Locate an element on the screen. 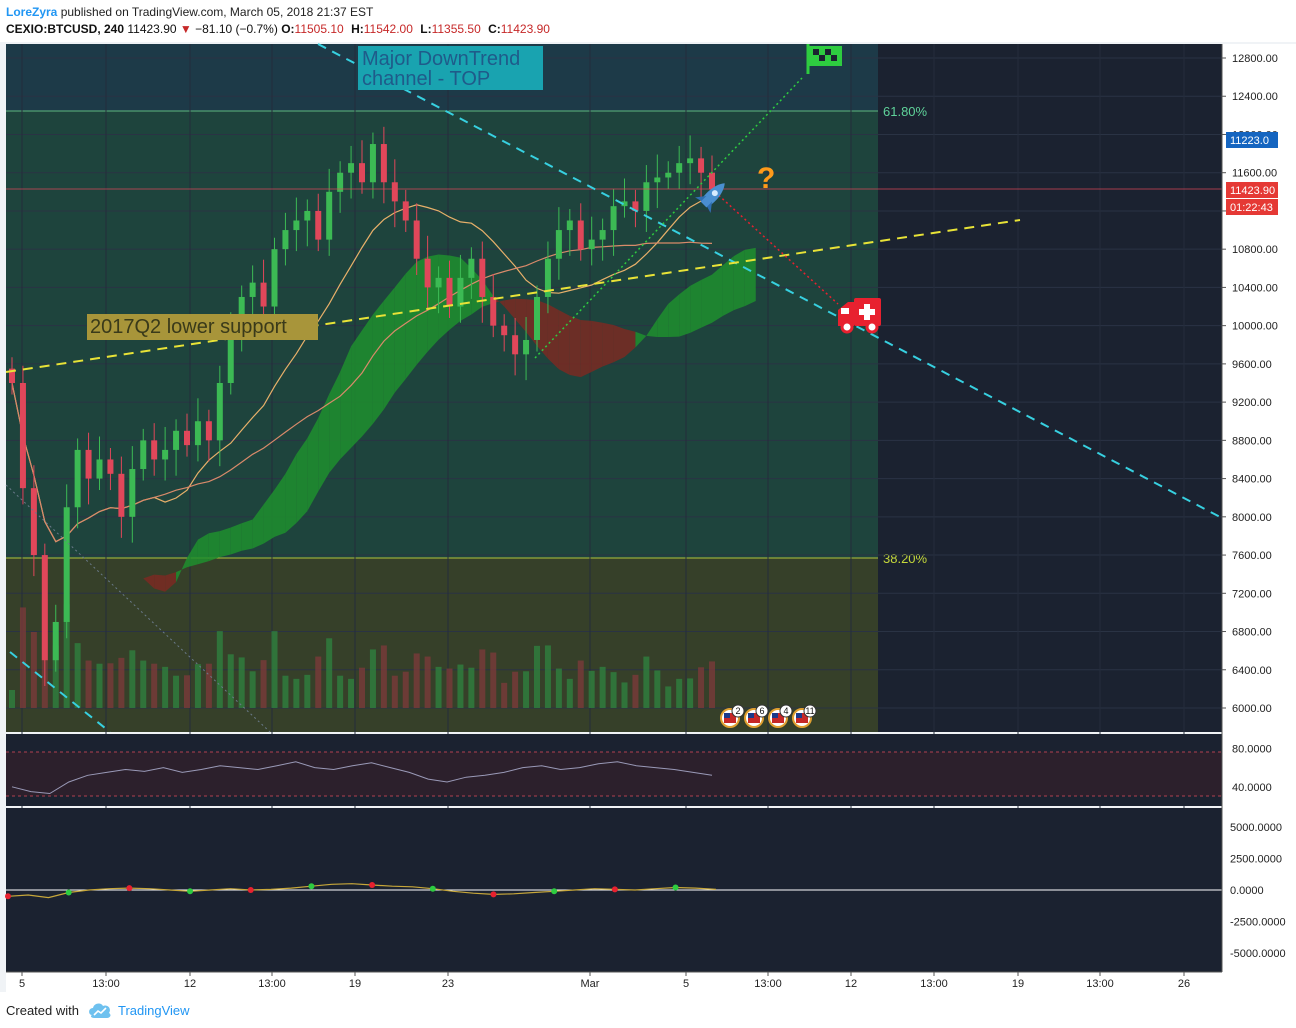 The image size is (1296, 1028). tradingview-link: TradingView is located at coordinates (154, 1010).